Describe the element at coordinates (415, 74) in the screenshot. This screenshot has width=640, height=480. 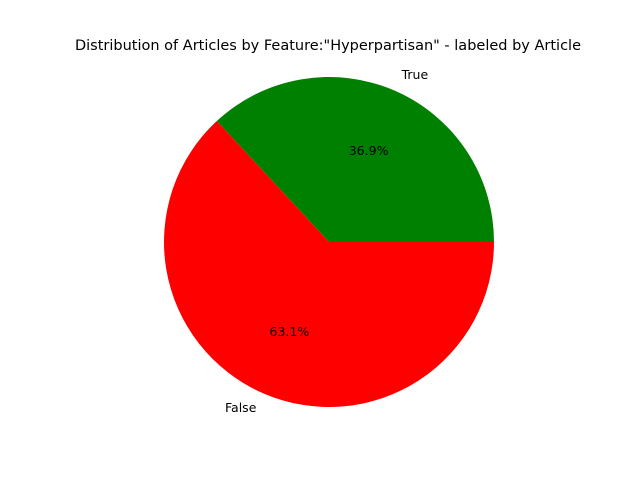
I see `slice-label-true: True` at that location.